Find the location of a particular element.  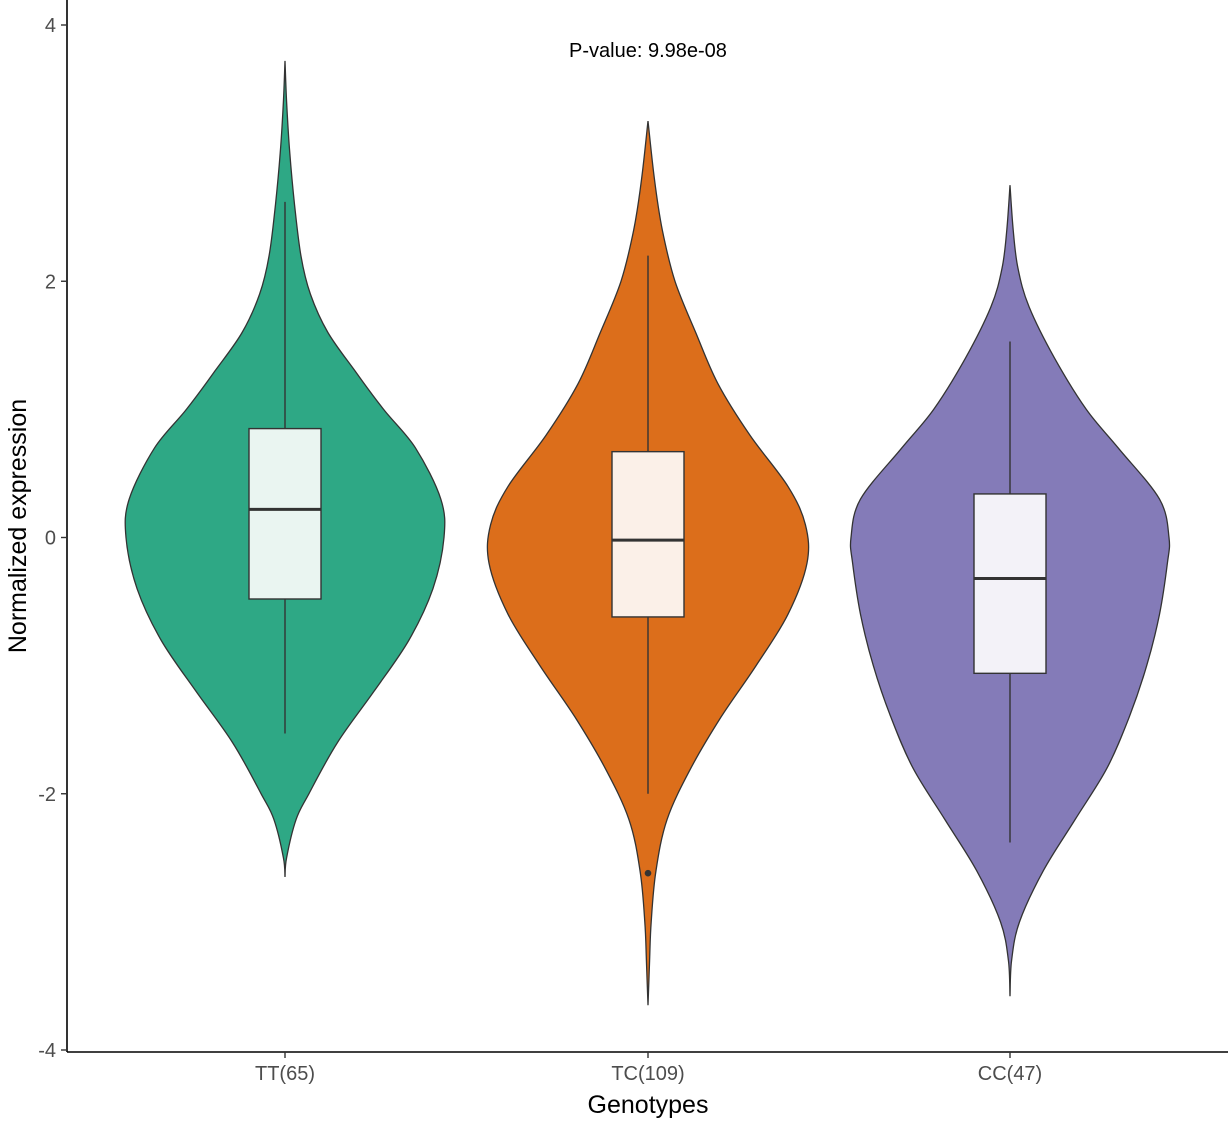

x-tick-label: TC(109) is located at coordinates (647, 1074).